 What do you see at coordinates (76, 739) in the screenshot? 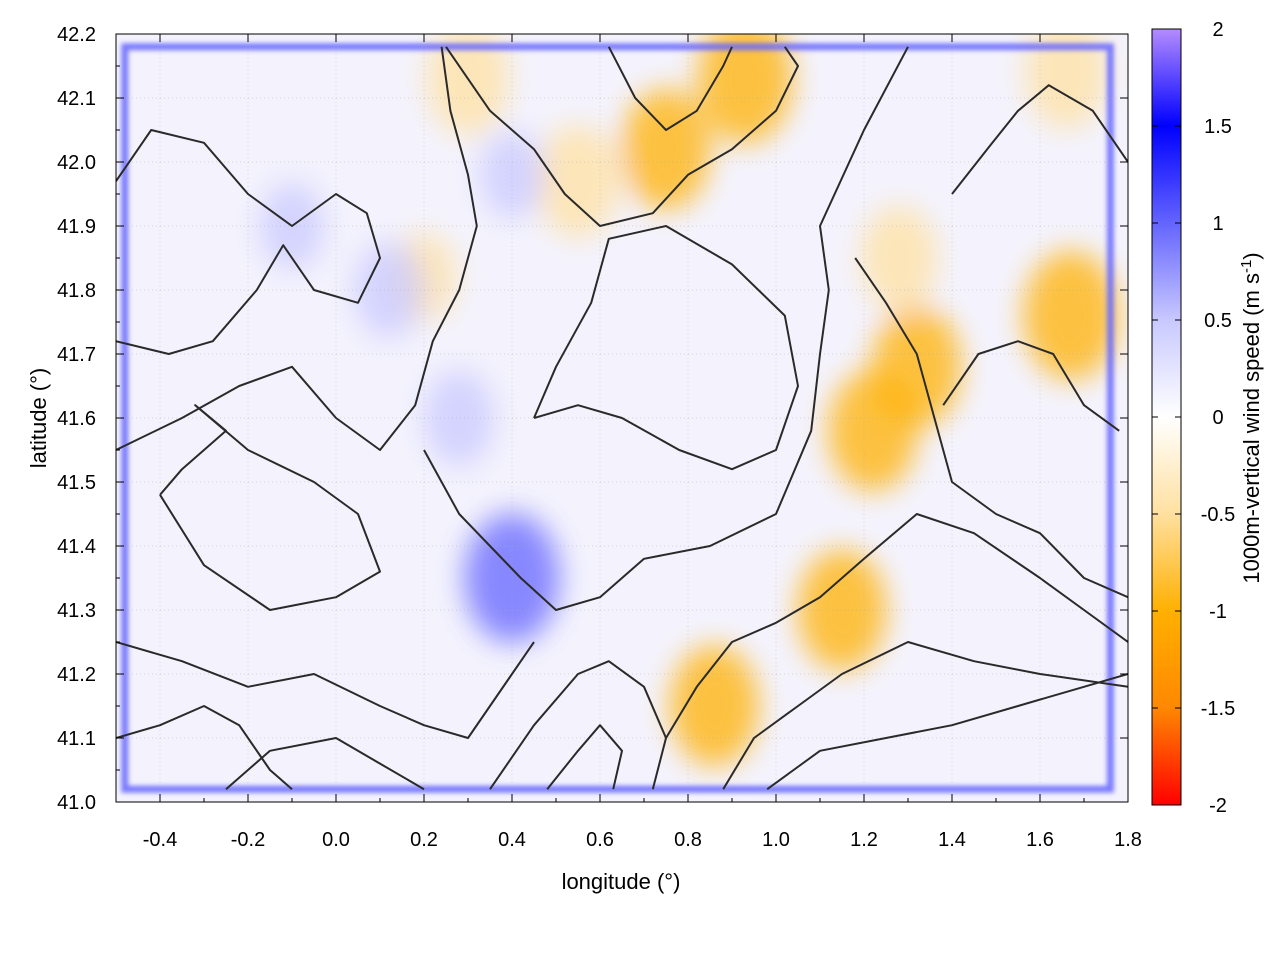
I see `y-tick-label: 41.1` at bounding box center [76, 739].